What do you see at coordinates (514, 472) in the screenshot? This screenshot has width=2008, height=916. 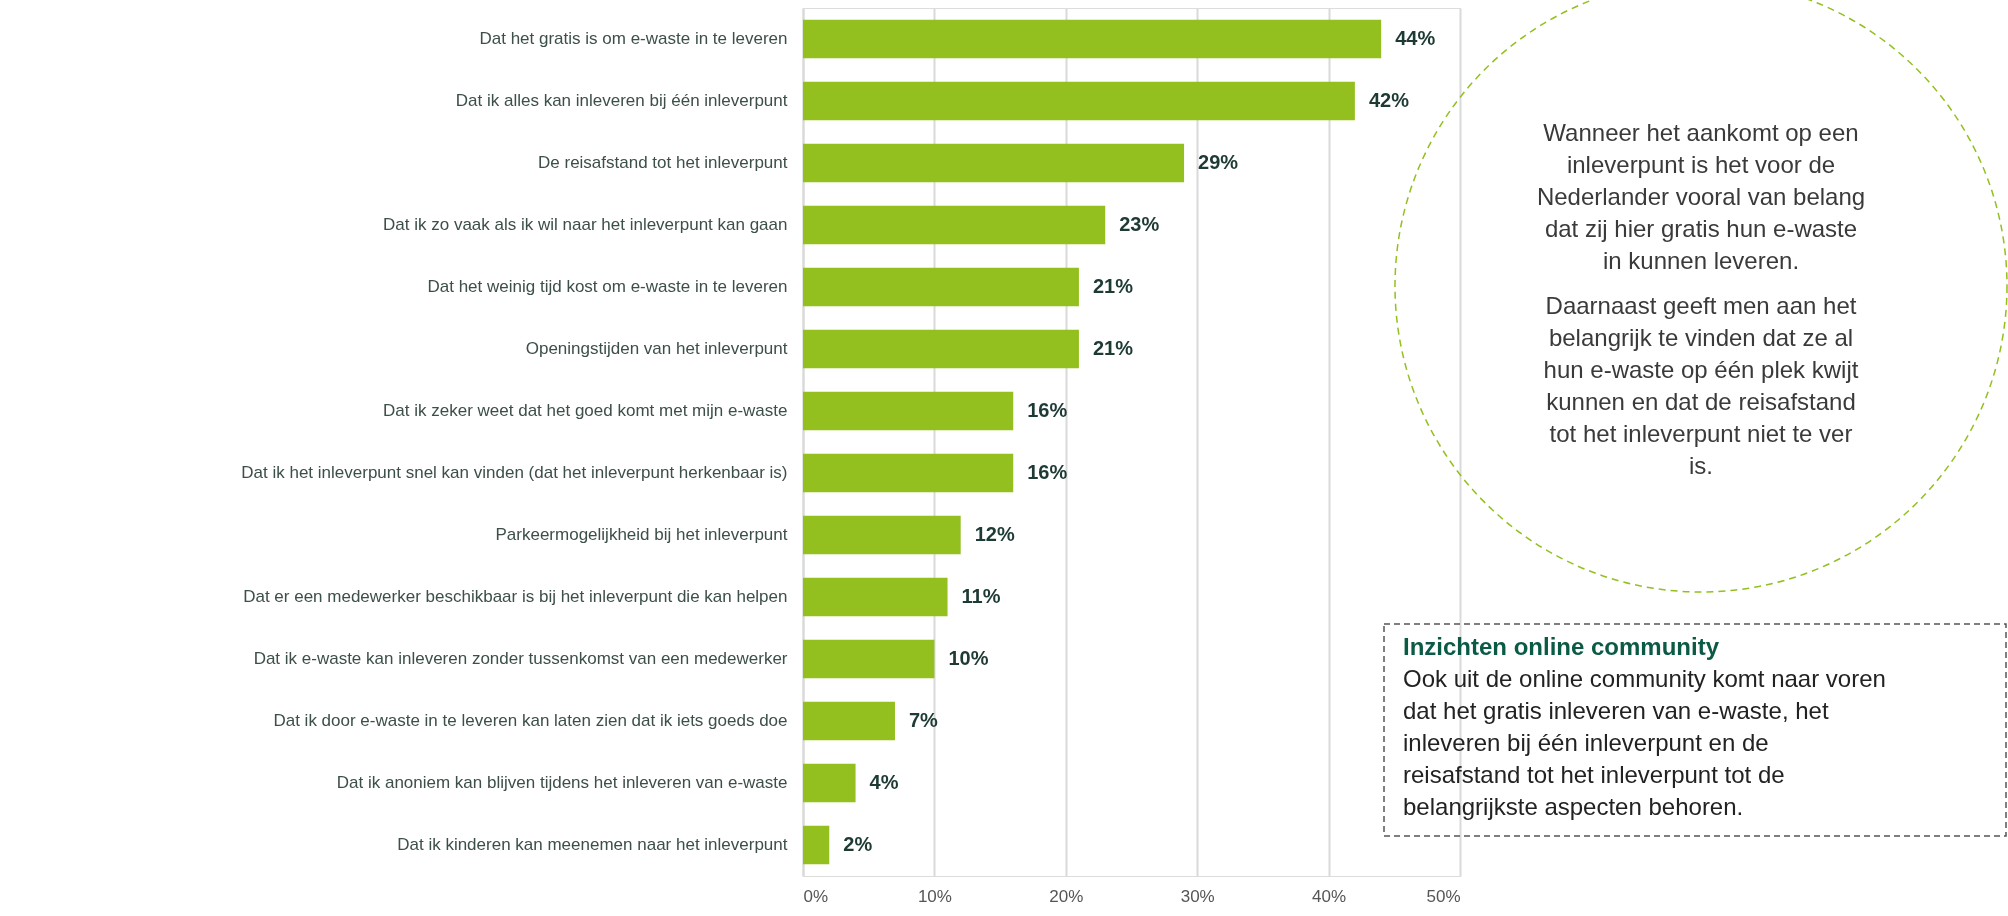 I see `y-tick-label: Dat ik het inleverpunt snel kan vinden (dat het inleverpunt herkenbaar is)` at bounding box center [514, 472].